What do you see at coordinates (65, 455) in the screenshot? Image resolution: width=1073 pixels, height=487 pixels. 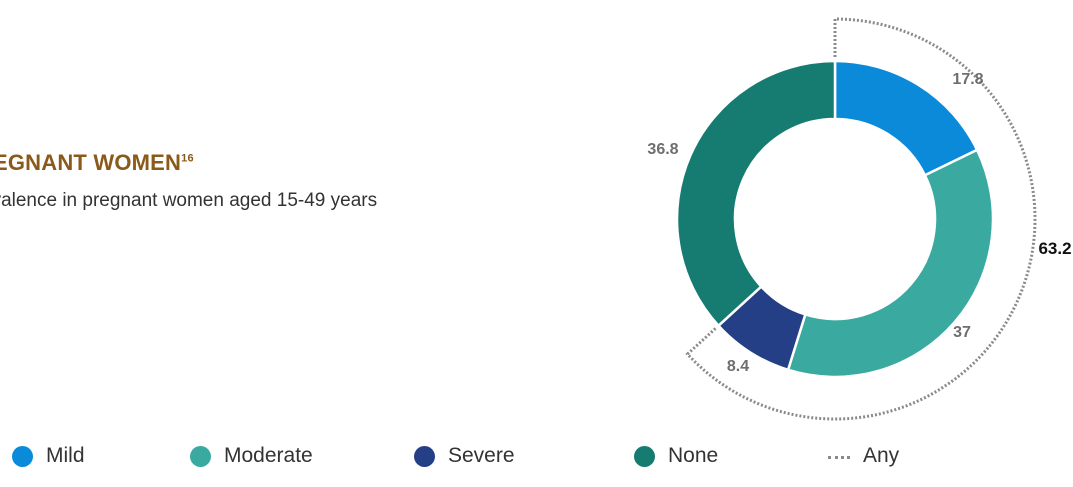 I see `legend-label-mild: Mild` at bounding box center [65, 455].